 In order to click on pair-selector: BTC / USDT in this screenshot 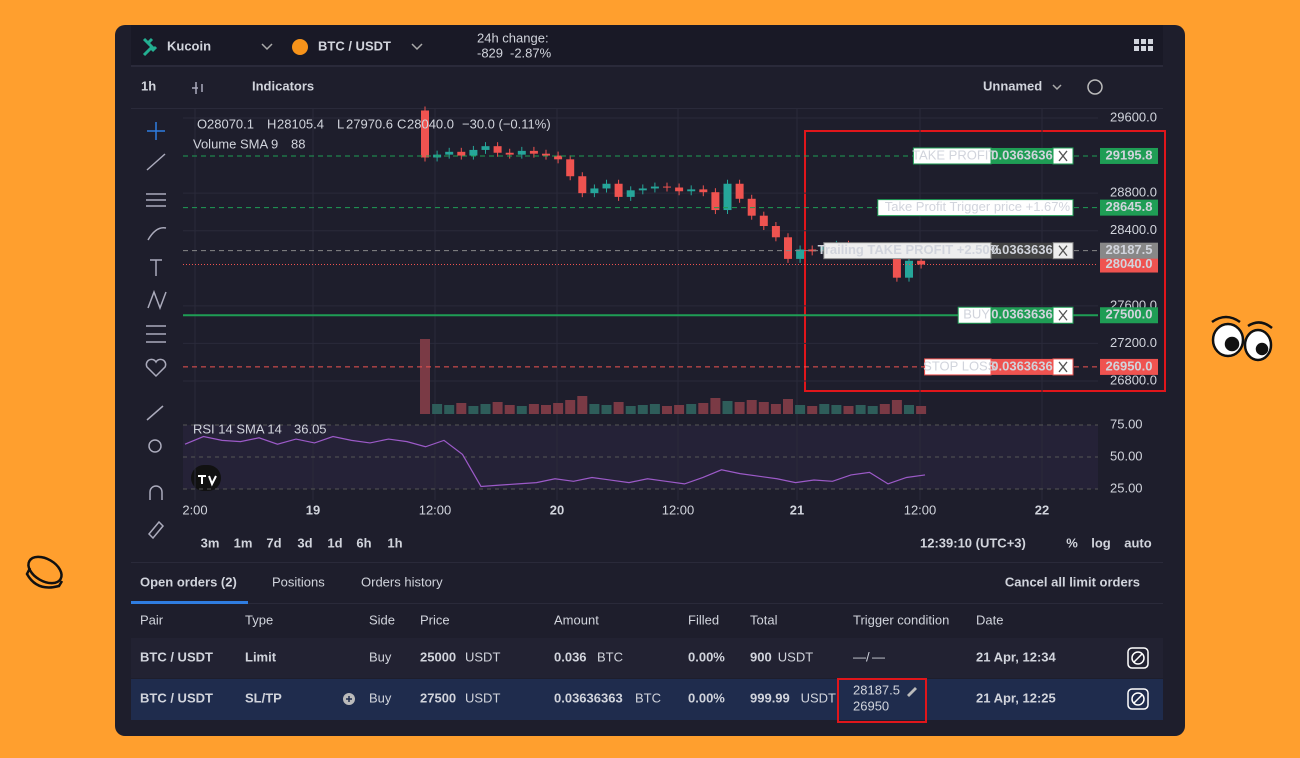, I will do `click(354, 45)`.